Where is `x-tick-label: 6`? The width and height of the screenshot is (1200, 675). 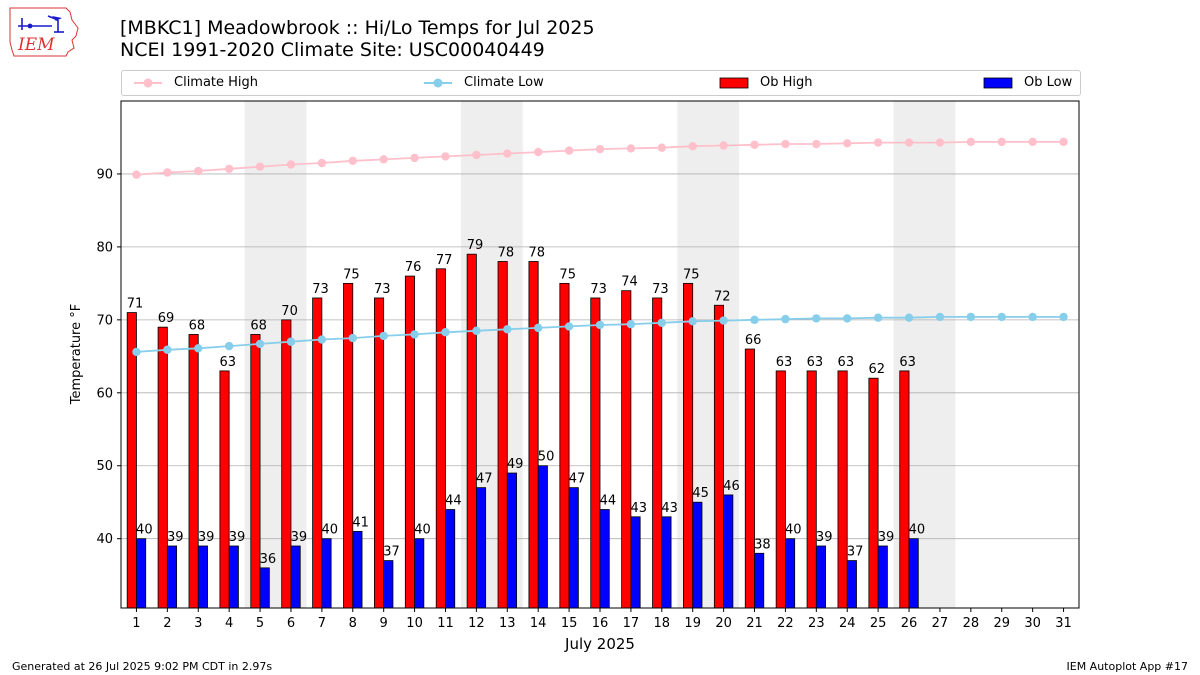 x-tick-label: 6 is located at coordinates (291, 623).